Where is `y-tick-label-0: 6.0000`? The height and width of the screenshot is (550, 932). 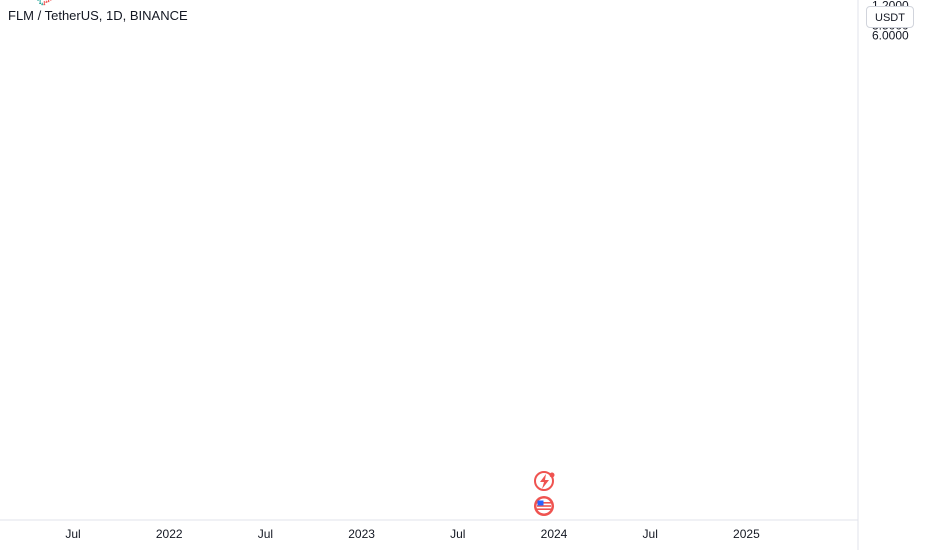 y-tick-label-0: 6.0000 is located at coordinates (890, 35).